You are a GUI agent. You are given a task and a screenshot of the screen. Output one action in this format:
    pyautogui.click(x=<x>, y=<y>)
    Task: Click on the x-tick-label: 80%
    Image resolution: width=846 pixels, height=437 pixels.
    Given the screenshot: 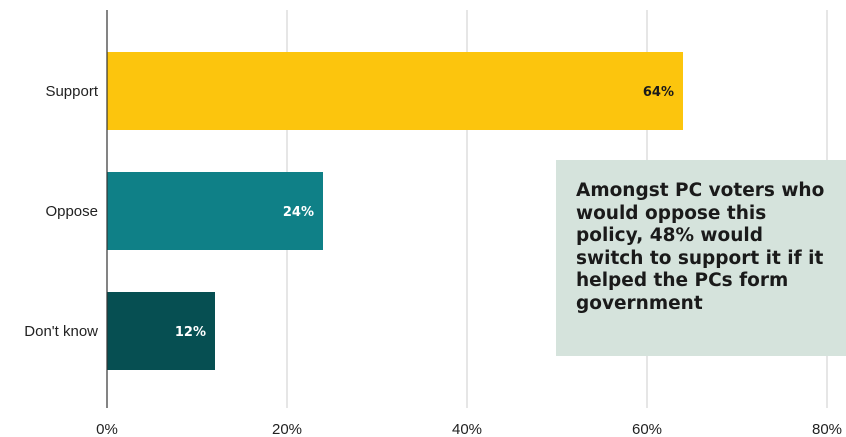 What is the action you would take?
    pyautogui.click(x=827, y=429)
    